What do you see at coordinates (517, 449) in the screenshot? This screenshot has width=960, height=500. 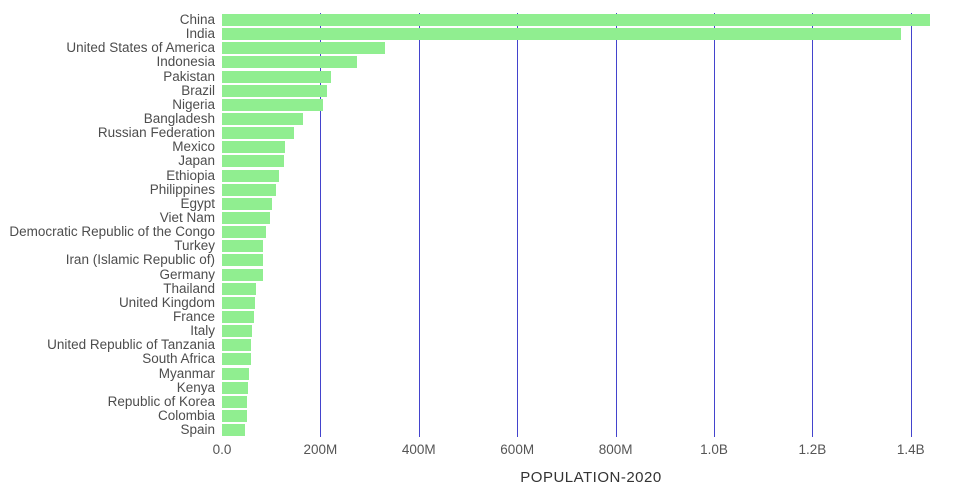 I see `x-tick-label: 600M` at bounding box center [517, 449].